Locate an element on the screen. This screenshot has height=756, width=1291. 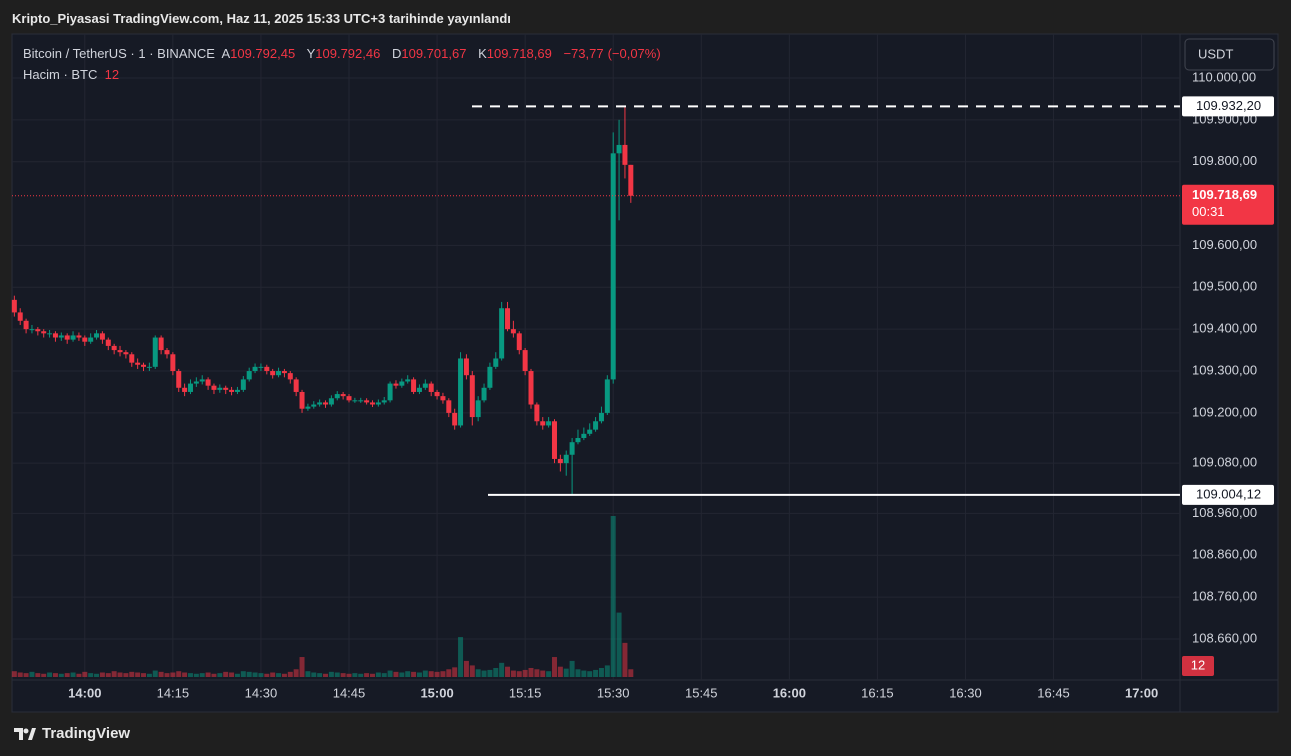
y-tick-label: 109.200,00 is located at coordinates (1224, 411).